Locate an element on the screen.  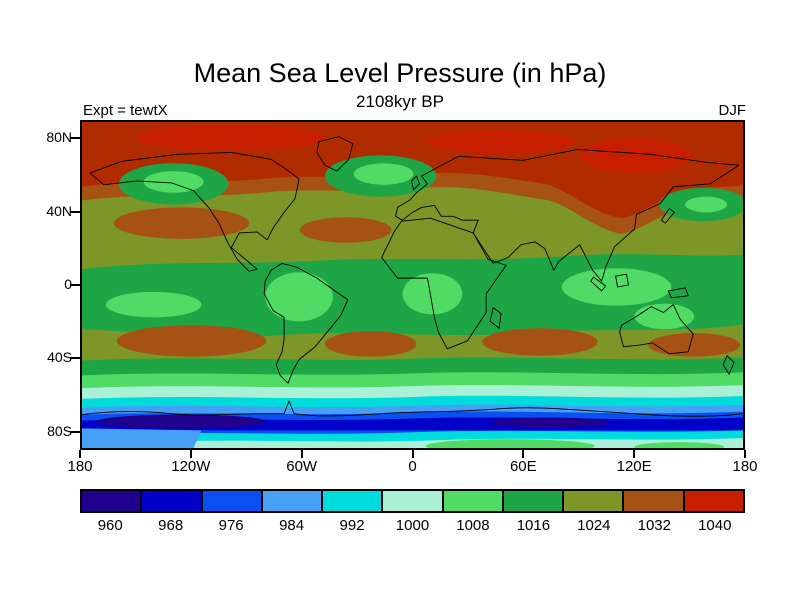
colorbar-tick-label: 1024 is located at coordinates (594, 525).